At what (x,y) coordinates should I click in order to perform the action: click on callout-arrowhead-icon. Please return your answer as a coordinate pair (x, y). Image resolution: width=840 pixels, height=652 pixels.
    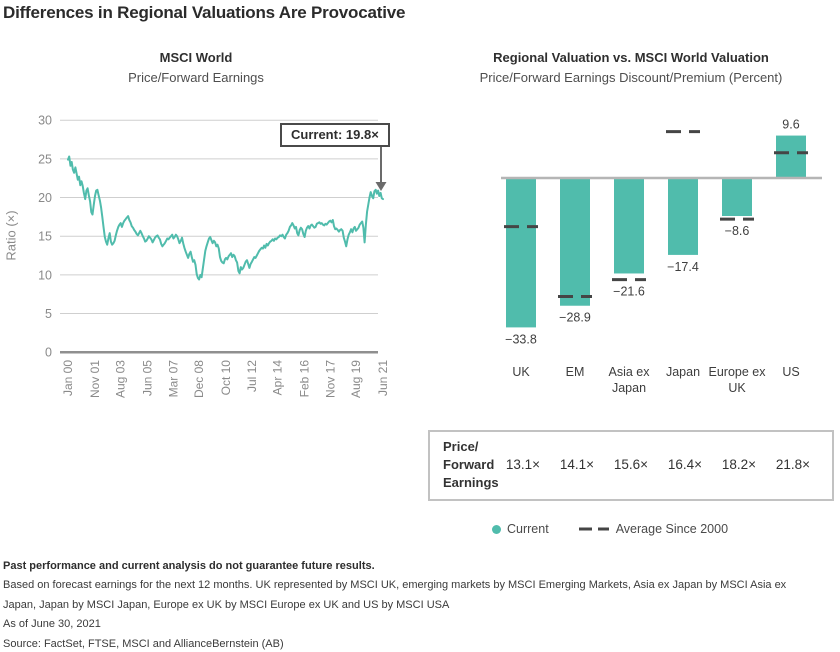
    Looking at the image, I should click on (381, 186).